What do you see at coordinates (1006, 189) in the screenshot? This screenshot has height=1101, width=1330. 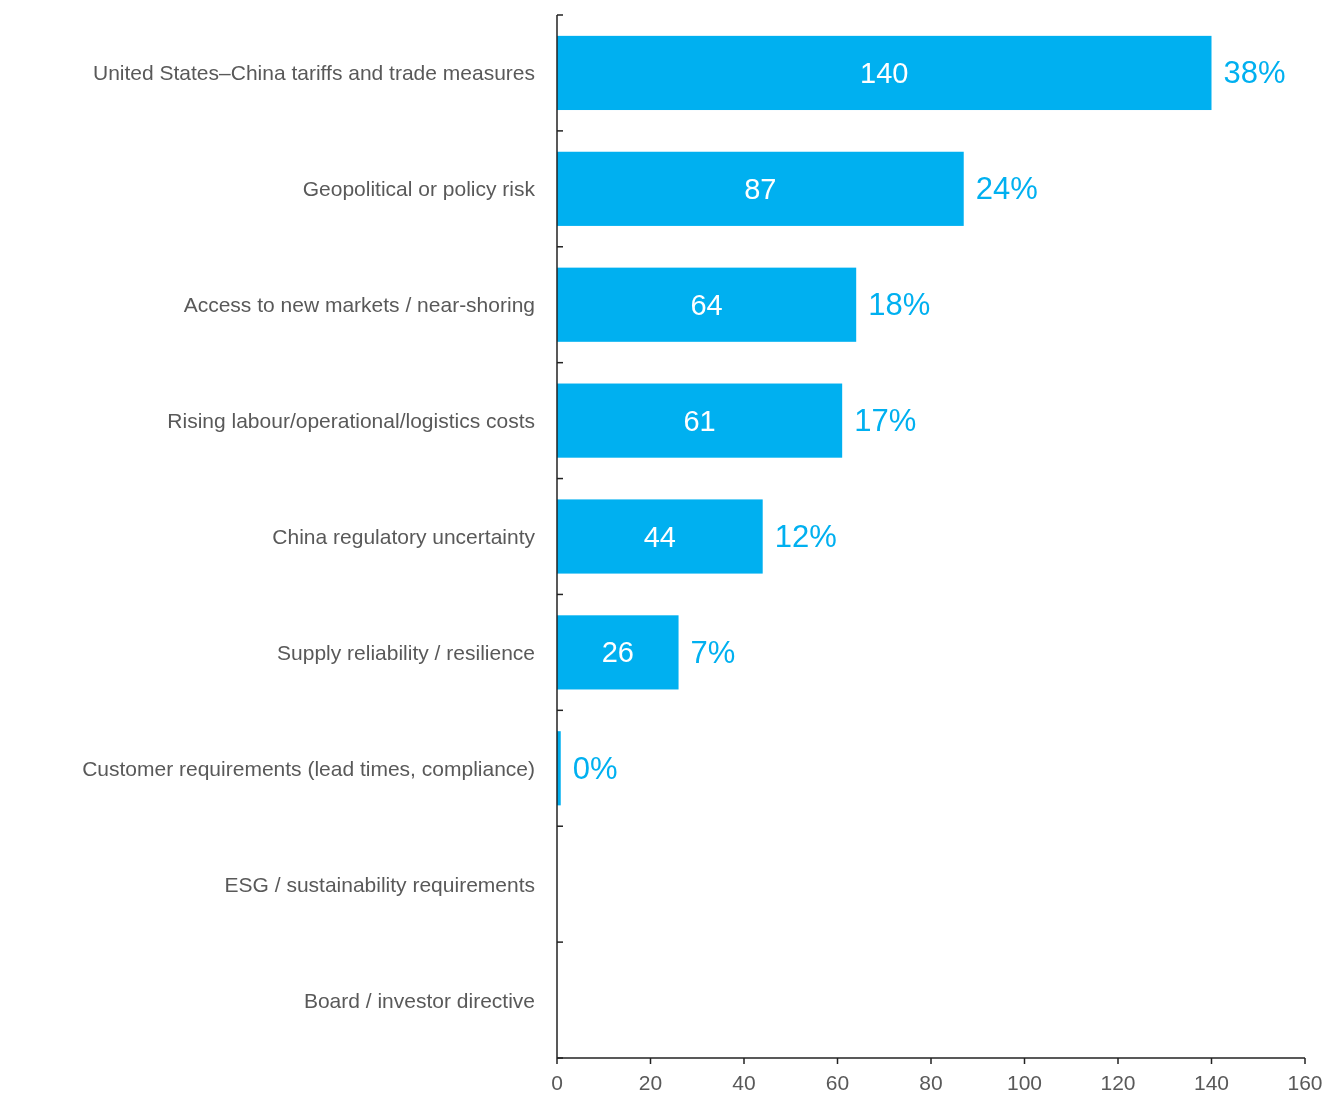 I see `annotation: 24%` at bounding box center [1006, 189].